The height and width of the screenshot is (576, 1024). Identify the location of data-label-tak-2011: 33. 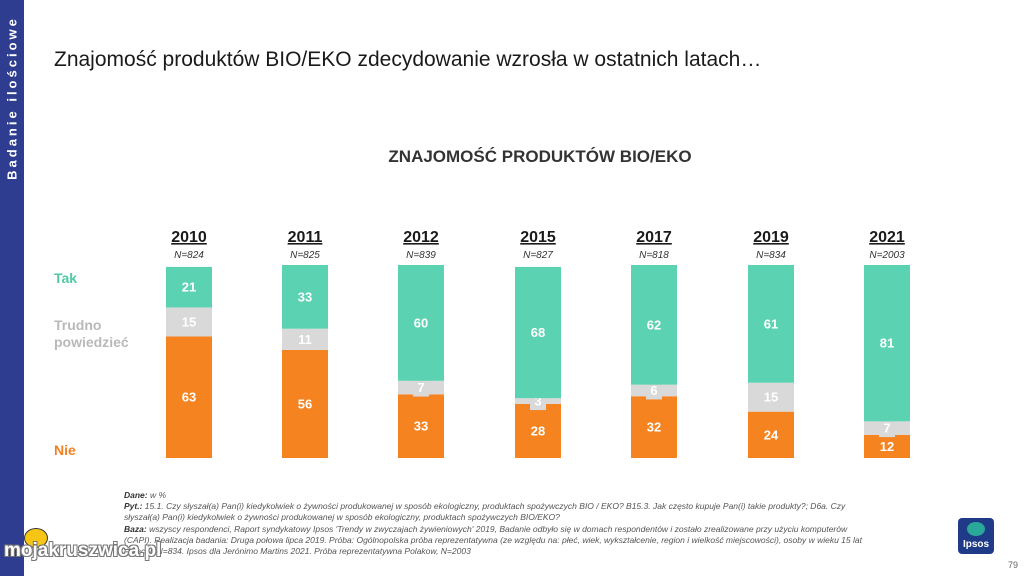
(305, 296).